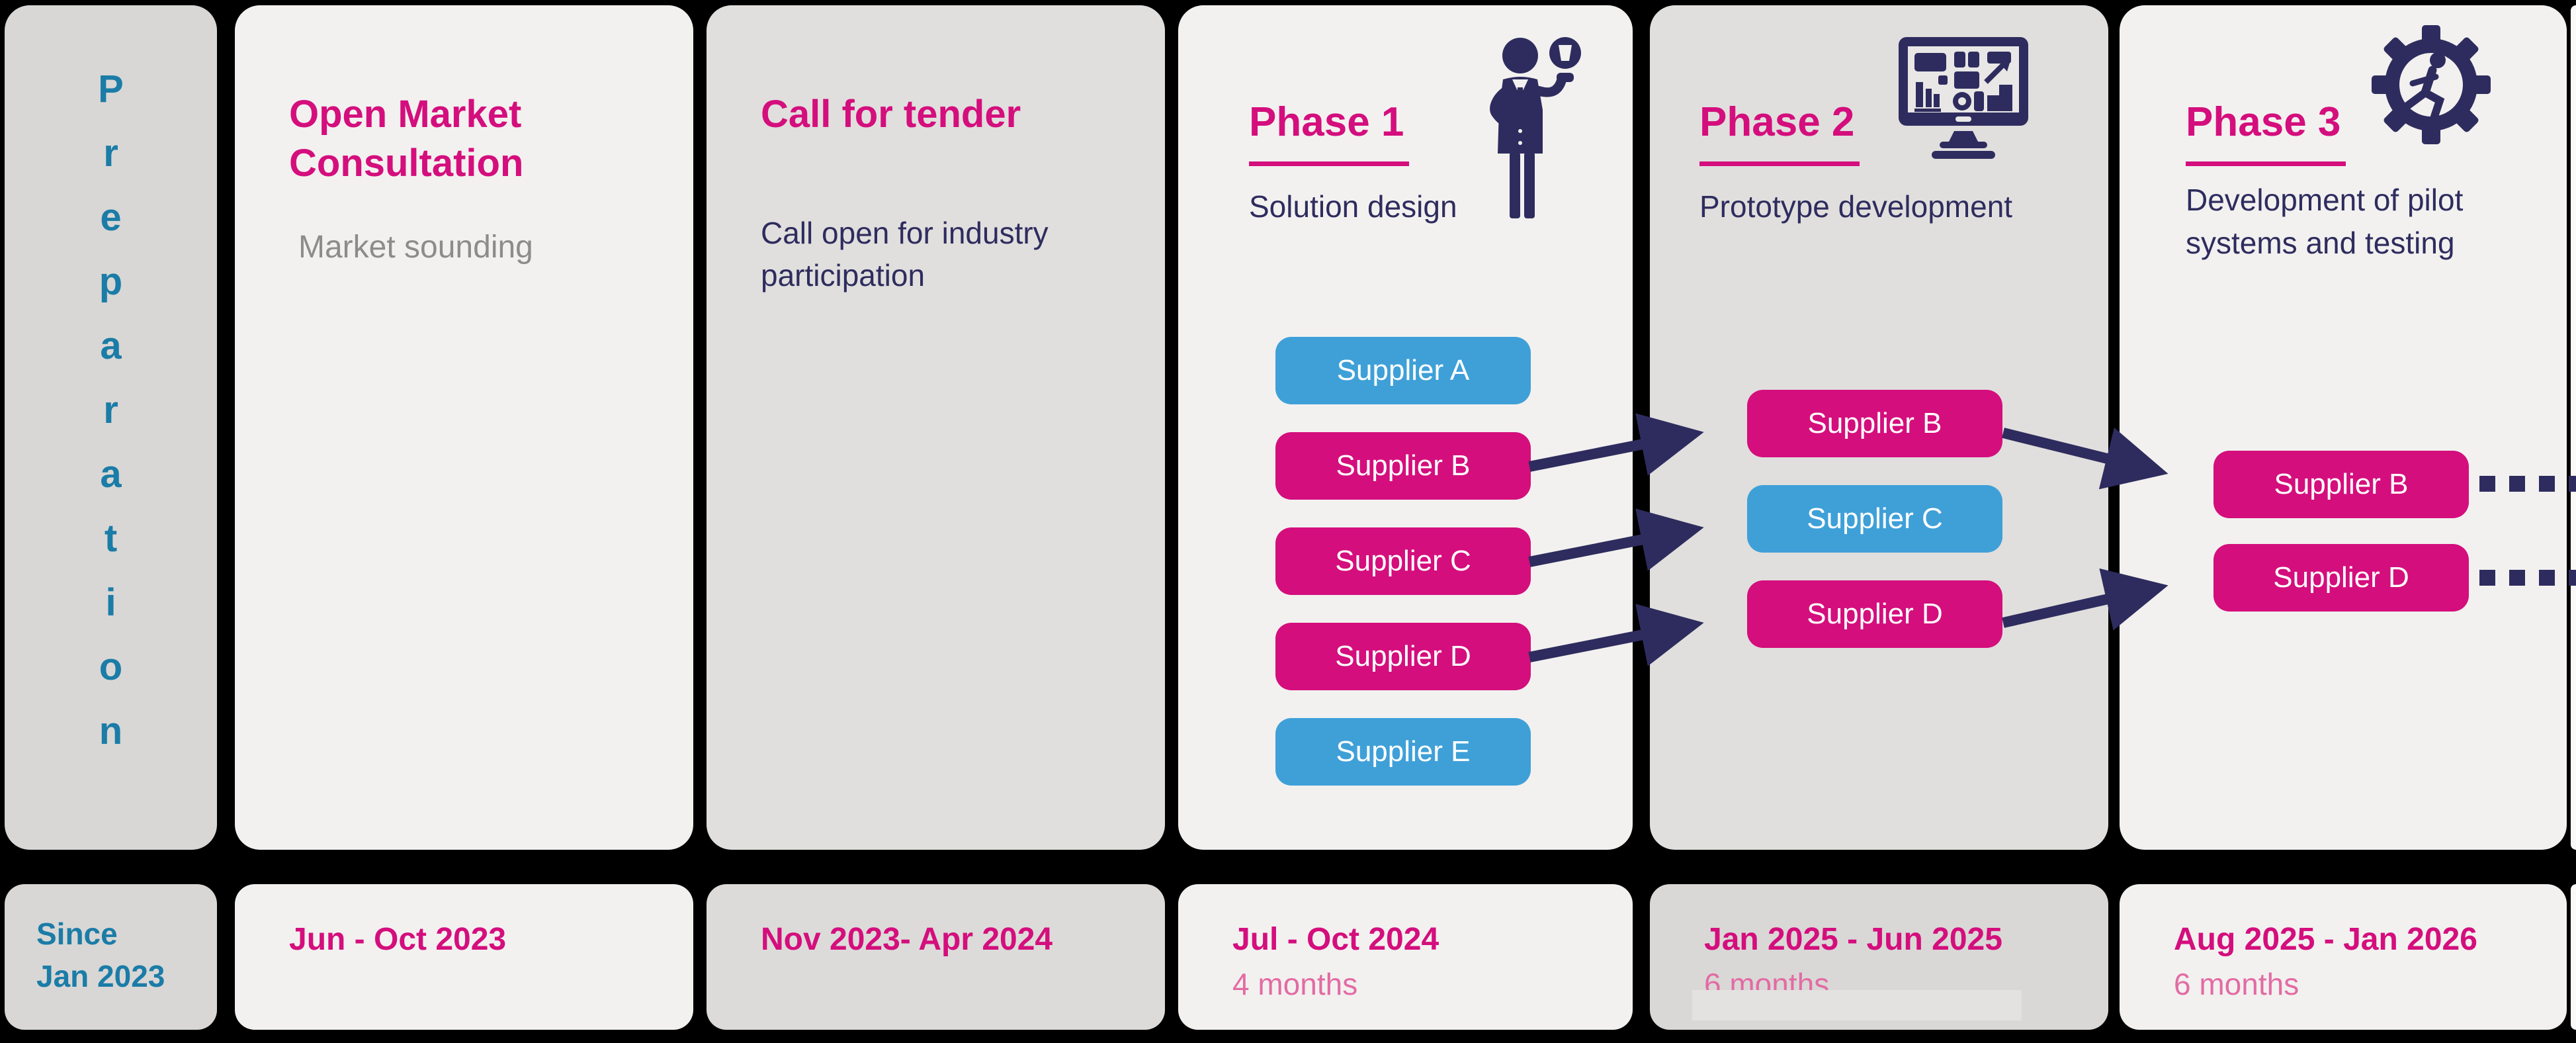 The image size is (2576, 1043). Describe the element at coordinates (111, 666) in the screenshot. I see `preparation-letter: o` at that location.